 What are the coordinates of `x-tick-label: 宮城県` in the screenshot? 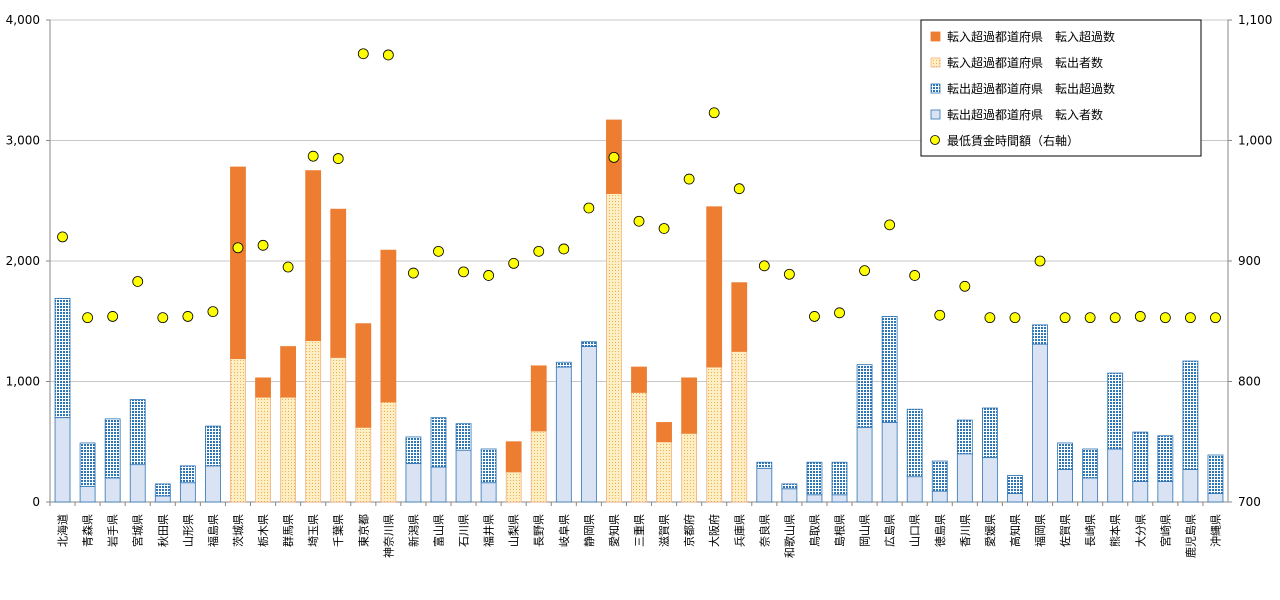 It's located at (138, 530).